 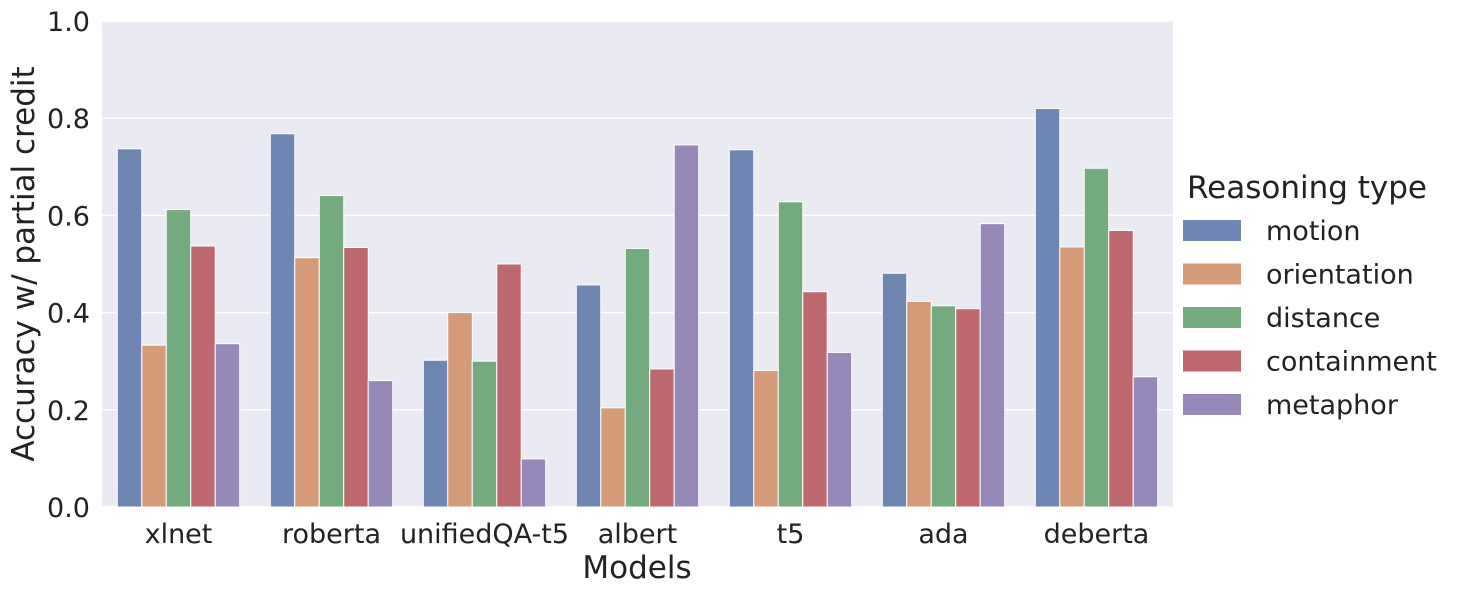 What do you see at coordinates (1212, 230) in the screenshot?
I see `legend-swatch-motion` at bounding box center [1212, 230].